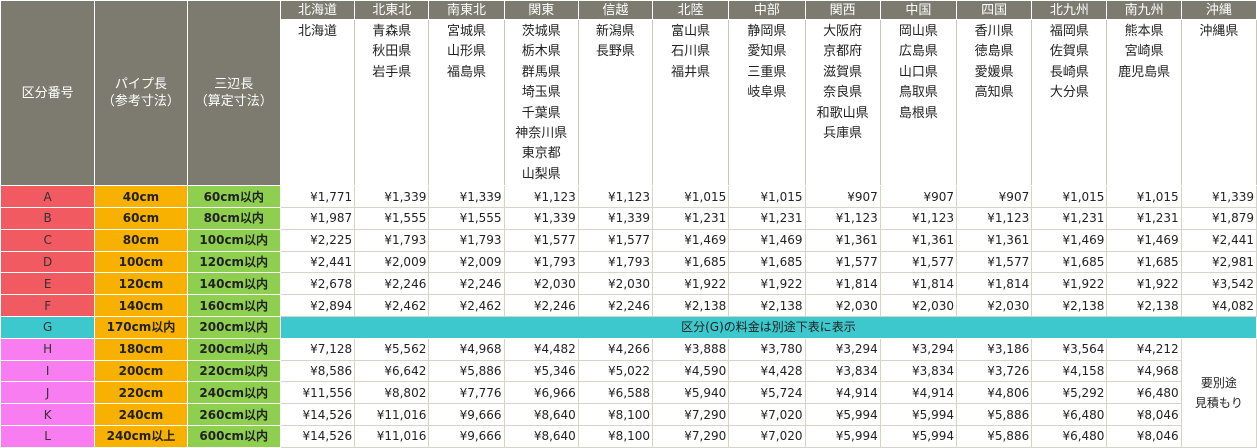  I want to click on pipe-length: 180cm, so click(141, 349).